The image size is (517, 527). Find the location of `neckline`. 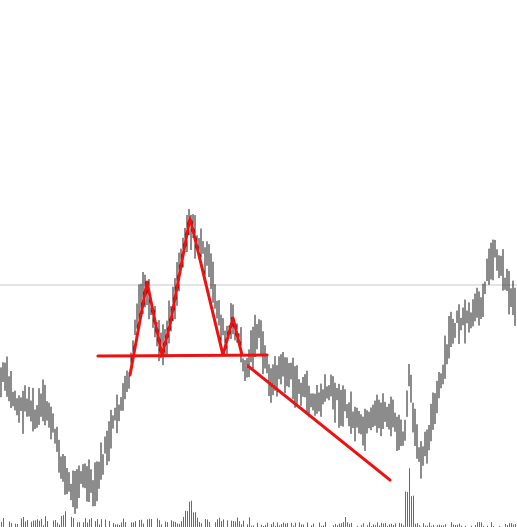

neckline is located at coordinates (182, 355).